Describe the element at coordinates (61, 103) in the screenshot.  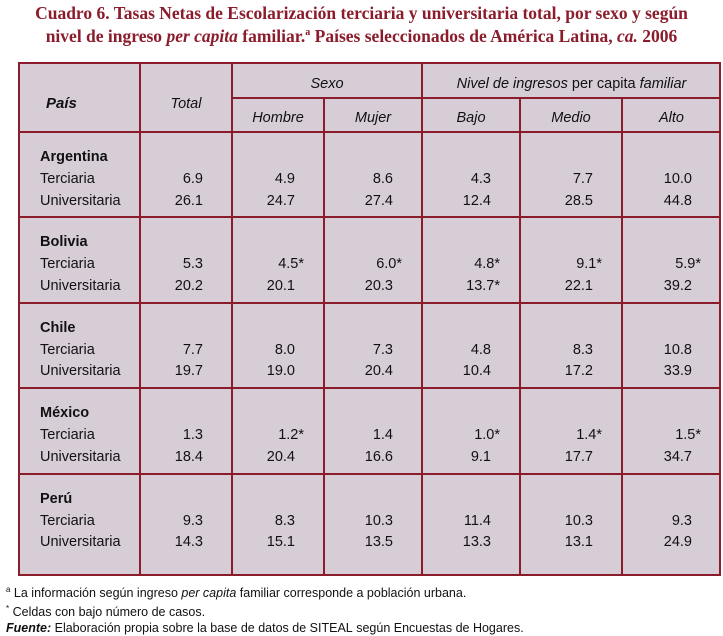
I see `header-pais: País` at that location.